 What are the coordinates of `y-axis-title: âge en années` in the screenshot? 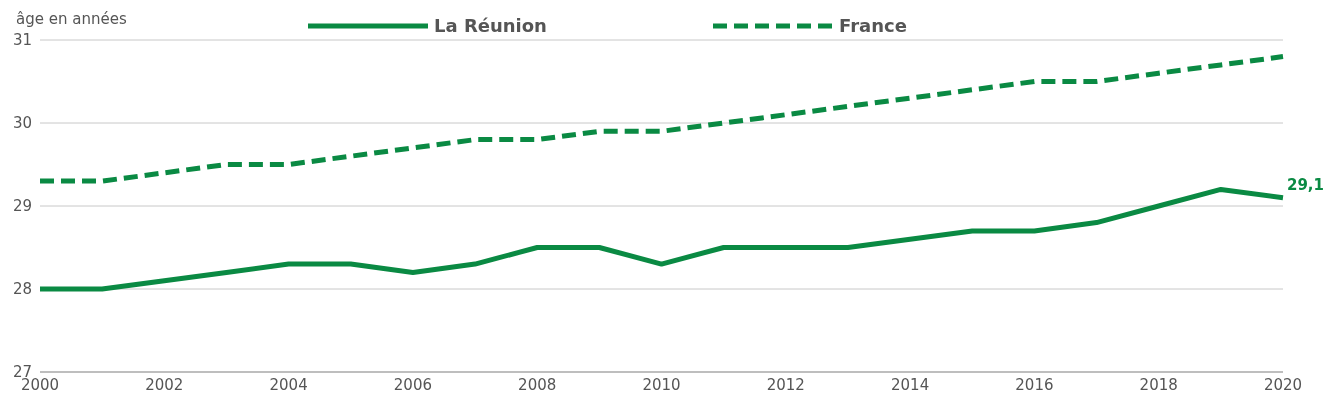 It's located at (71, 19).